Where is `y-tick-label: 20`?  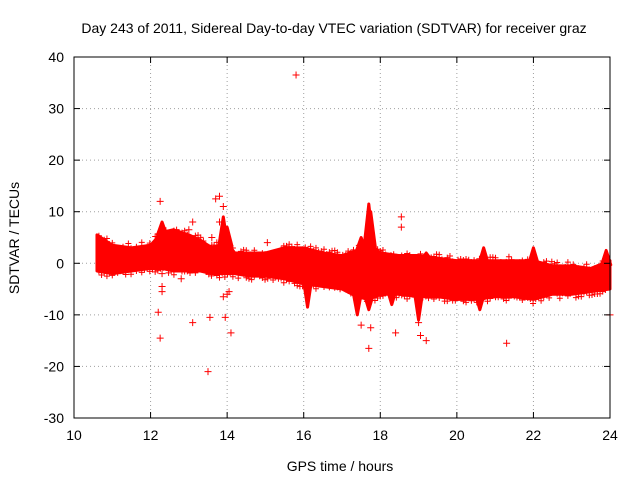
y-tick-label: 20 is located at coordinates (56, 160).